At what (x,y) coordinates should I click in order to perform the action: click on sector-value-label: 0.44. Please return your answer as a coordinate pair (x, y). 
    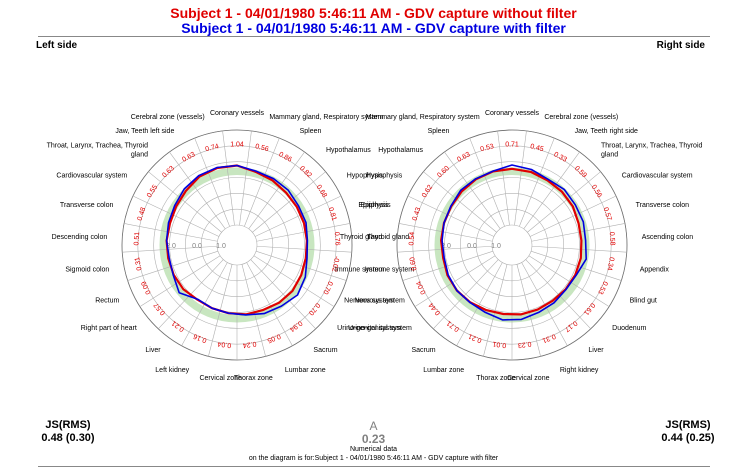
    Looking at the image, I should click on (435, 308).